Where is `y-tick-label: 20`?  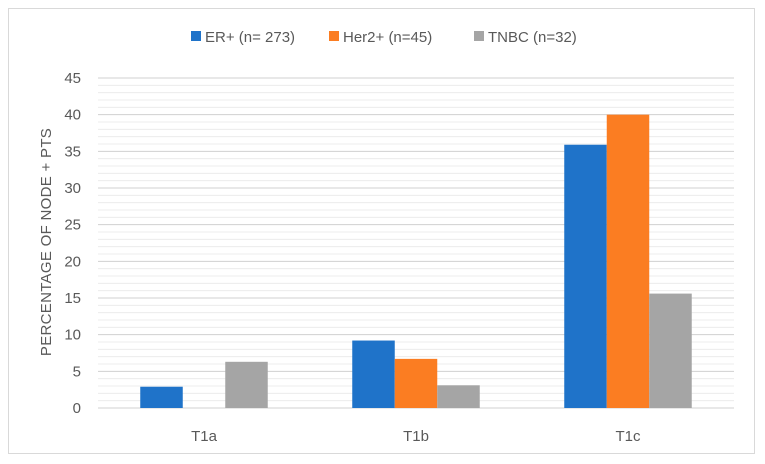 y-tick-label: 20 is located at coordinates (72, 261).